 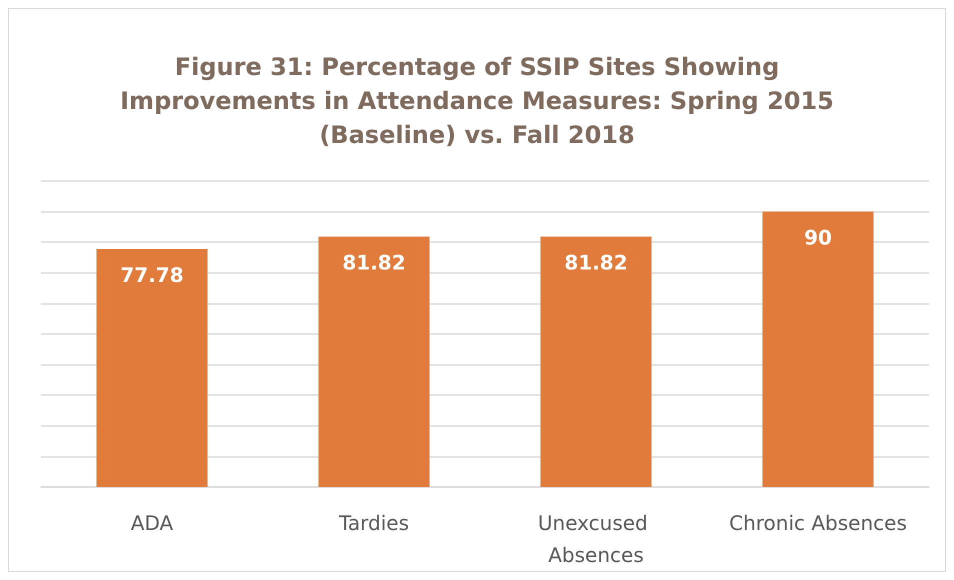 What do you see at coordinates (818, 523) in the screenshot?
I see `x-tick-label: Chronic Absences` at bounding box center [818, 523].